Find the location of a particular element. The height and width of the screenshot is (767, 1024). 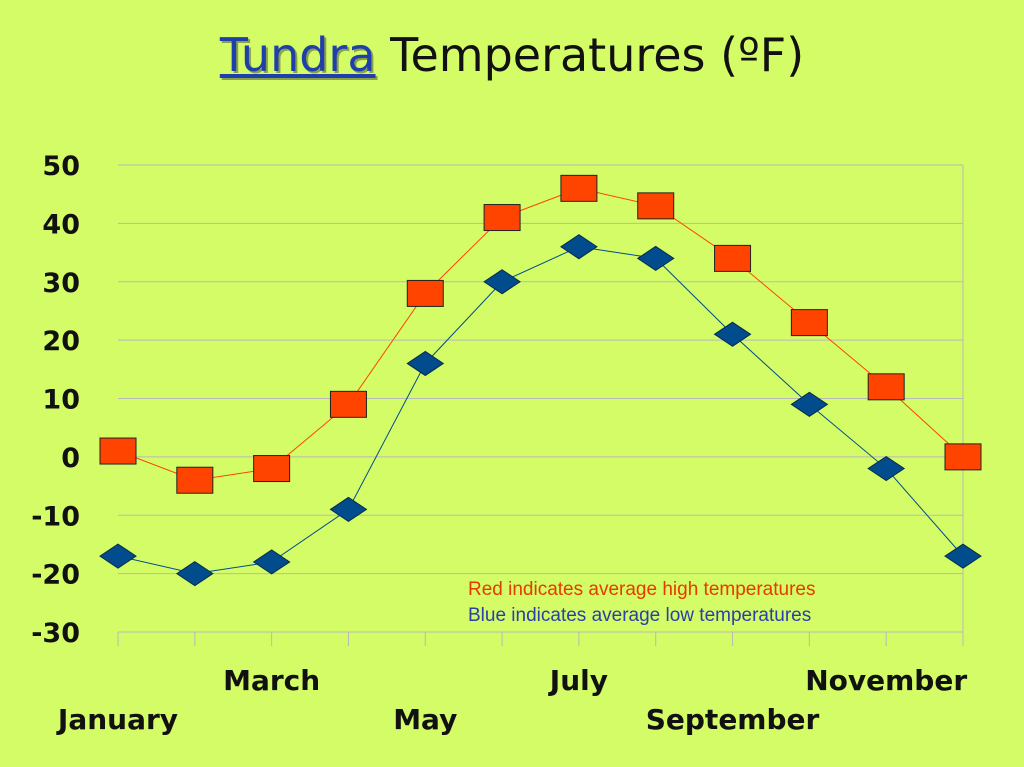

y-tick-label: 30 is located at coordinates (61, 283).